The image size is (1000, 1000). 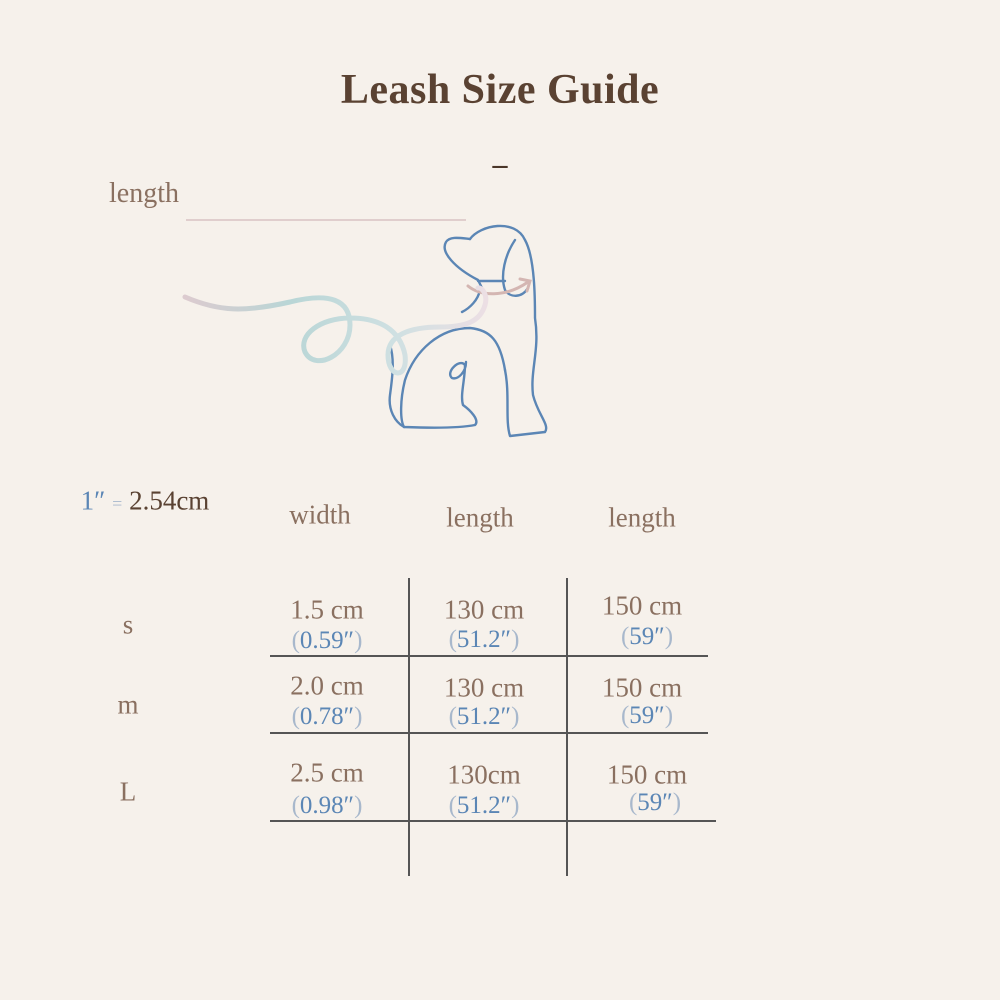 What do you see at coordinates (327, 640) in the screenshot?
I see `cell-inch: (0.59″)` at bounding box center [327, 640].